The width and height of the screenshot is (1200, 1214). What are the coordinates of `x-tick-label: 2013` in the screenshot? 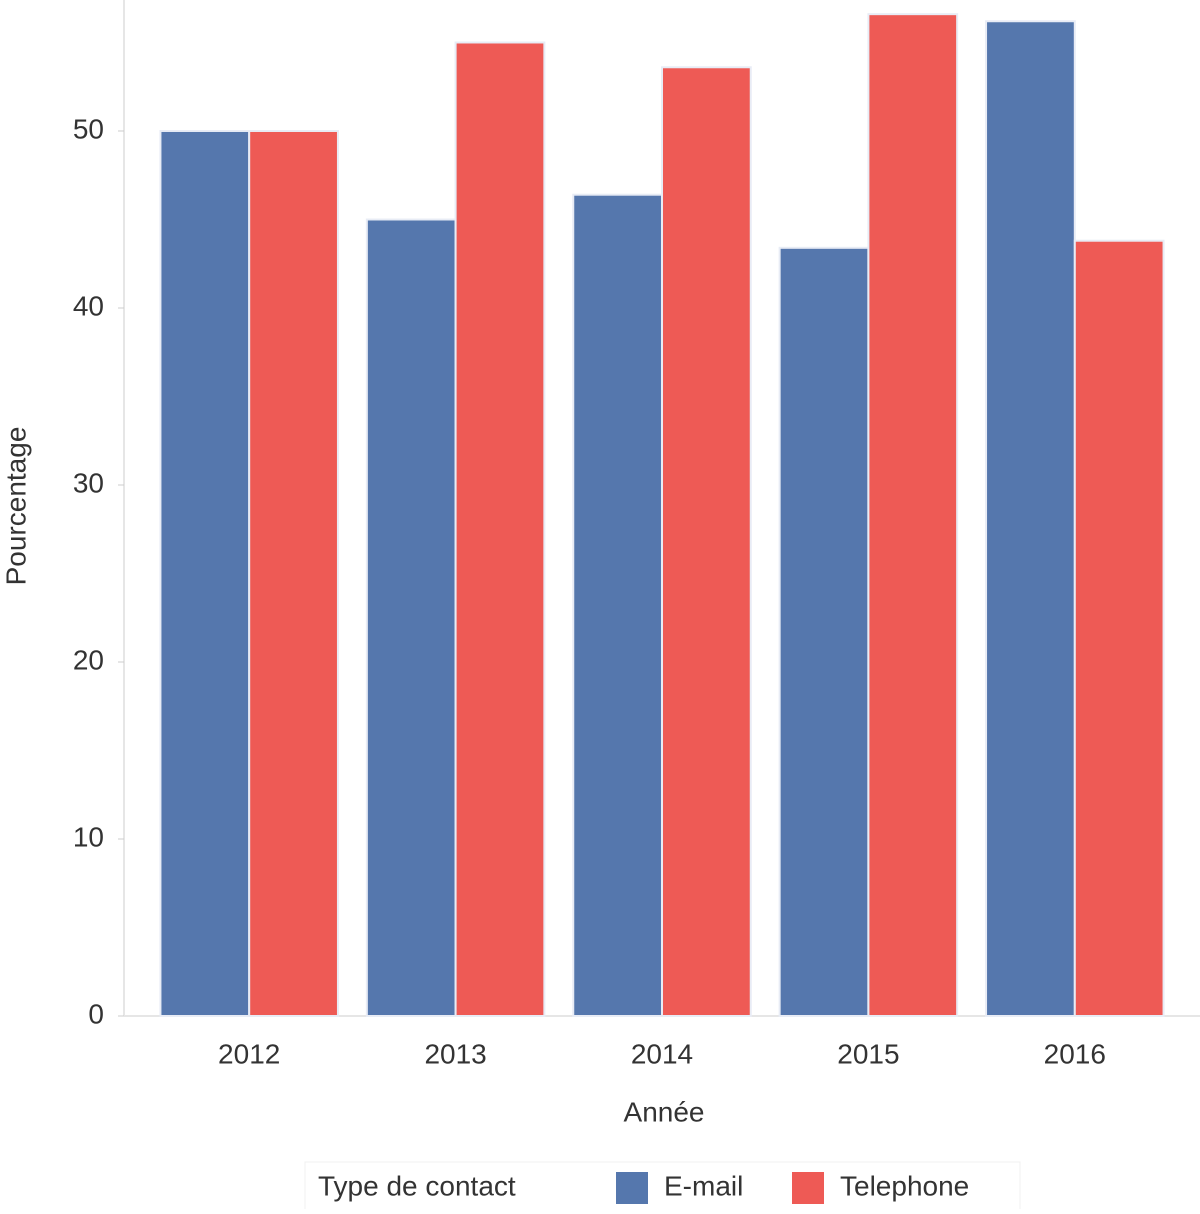 It's located at (455, 1053).